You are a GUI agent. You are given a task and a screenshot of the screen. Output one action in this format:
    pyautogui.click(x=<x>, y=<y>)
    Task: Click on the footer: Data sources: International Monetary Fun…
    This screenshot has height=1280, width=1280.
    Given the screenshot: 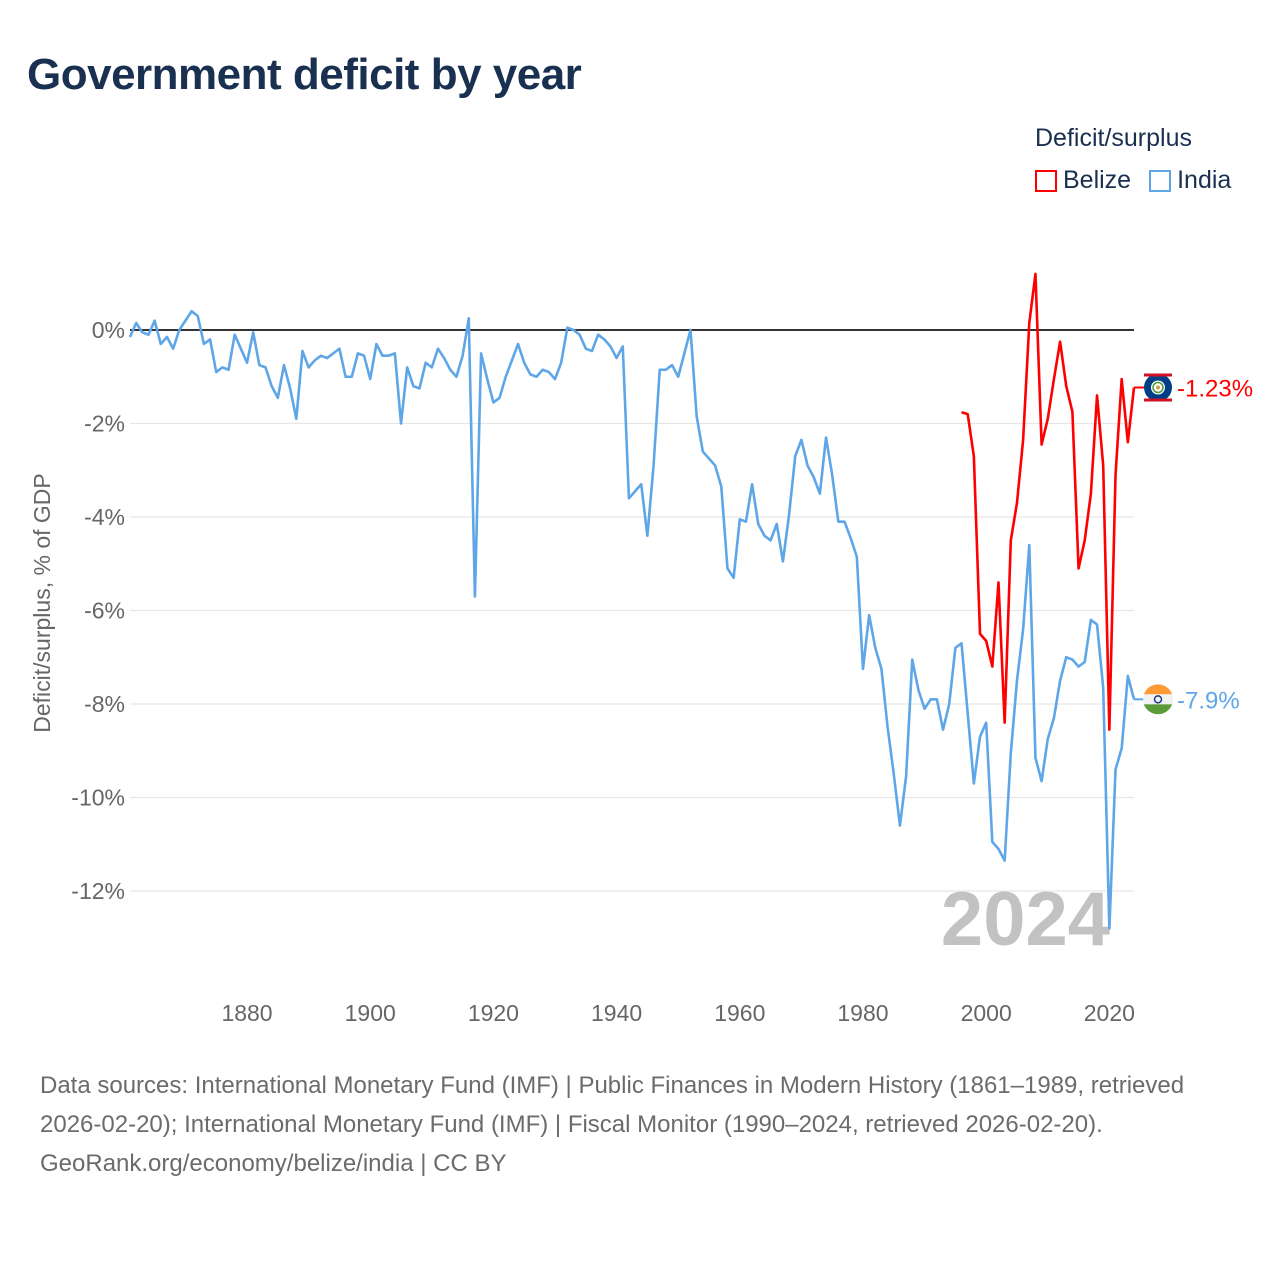 What is the action you would take?
    pyautogui.click(x=640, y=1124)
    